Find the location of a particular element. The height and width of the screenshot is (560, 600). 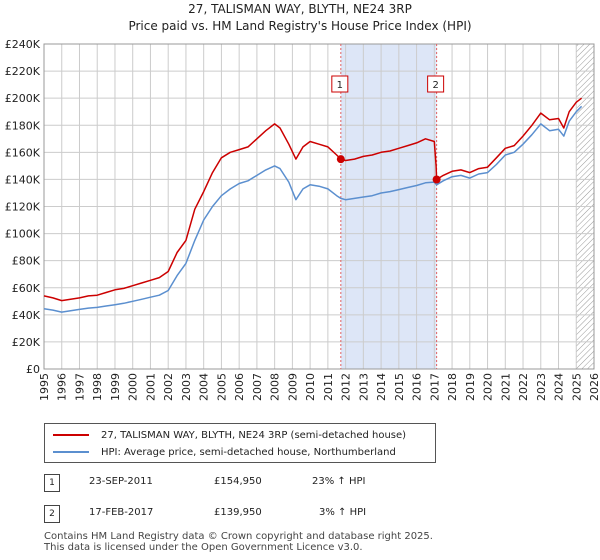

x-tick-label: 2017 is located at coordinates (434, 387).